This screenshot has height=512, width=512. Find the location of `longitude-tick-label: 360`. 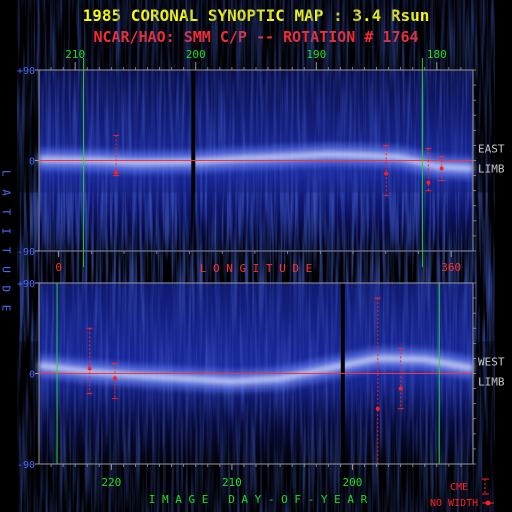

longitude-tick-label: 360 is located at coordinates (451, 267).